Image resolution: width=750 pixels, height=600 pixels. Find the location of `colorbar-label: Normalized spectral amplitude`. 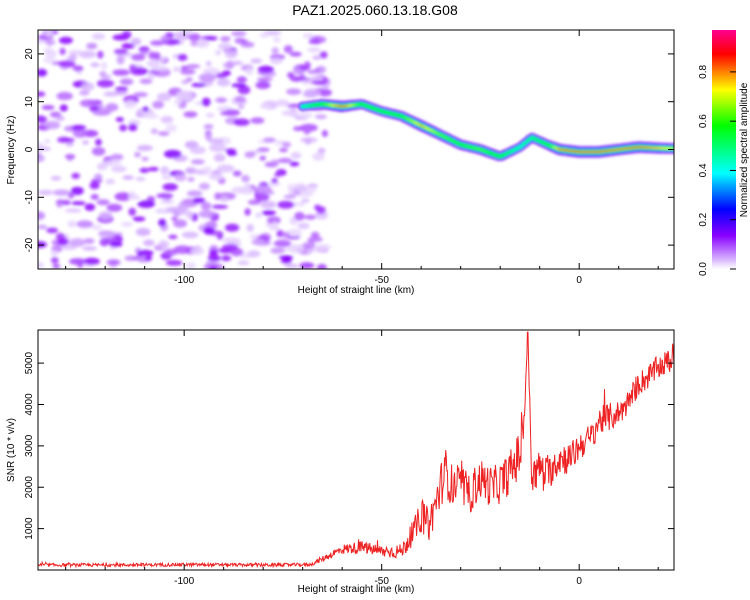

colorbar-label: Normalized spectral amplitude is located at coordinates (744, 149).